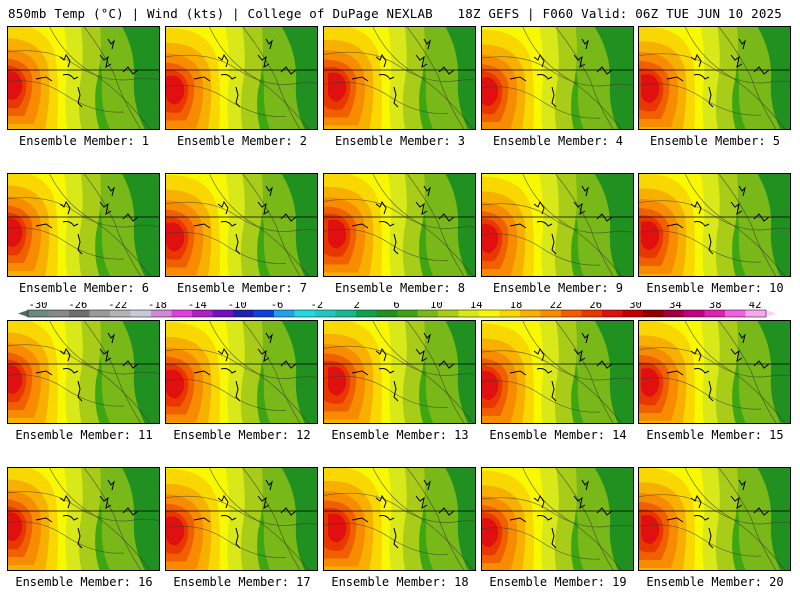 The width and height of the screenshot is (800, 600). Describe the element at coordinates (635, 306) in the screenshot. I see `colorbar-tick-label: 30` at that location.